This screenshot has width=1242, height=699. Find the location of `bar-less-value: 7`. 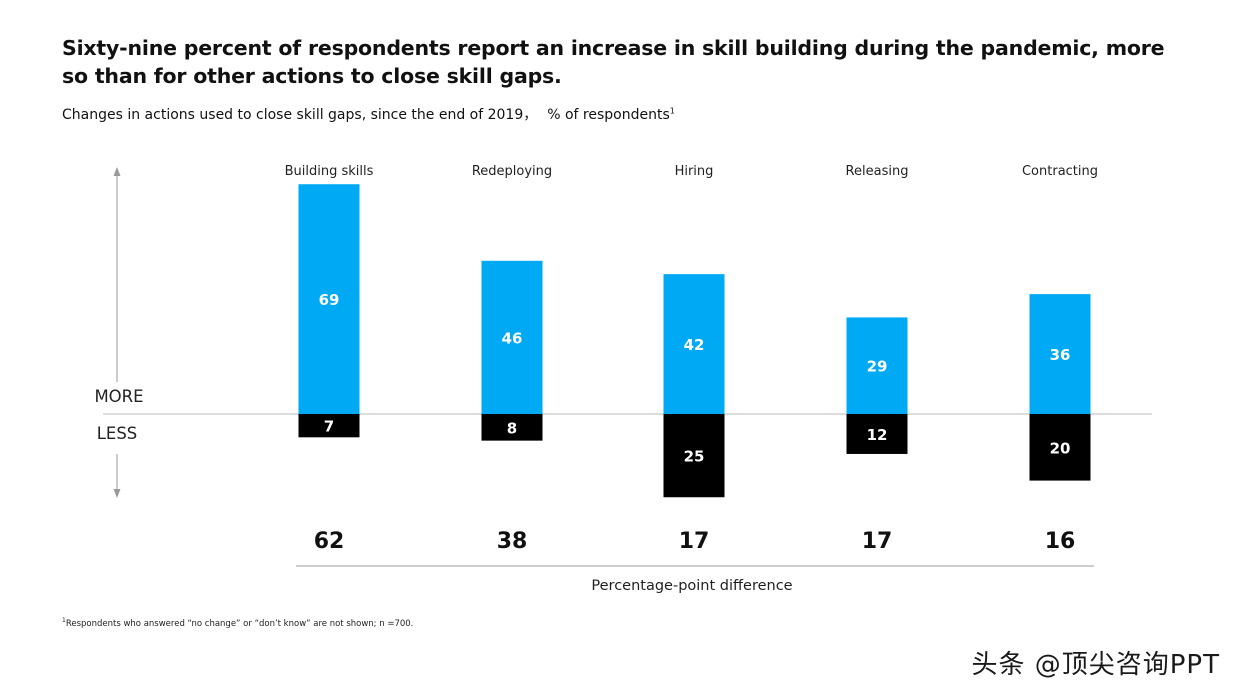

bar-less-value: 7 is located at coordinates (329, 427).